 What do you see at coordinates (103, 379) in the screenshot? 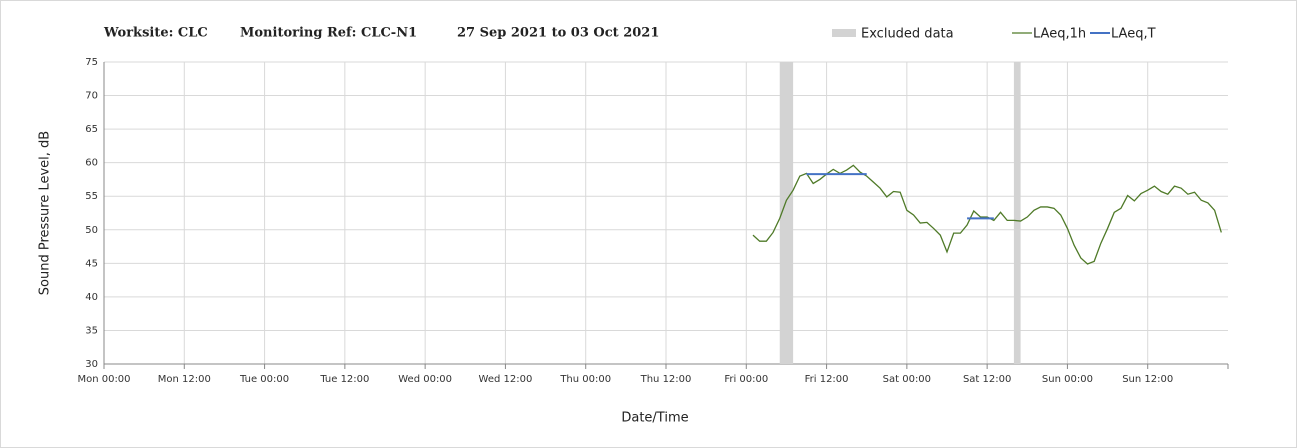
I see `x-tick-label: Mon 00:00` at bounding box center [103, 379].